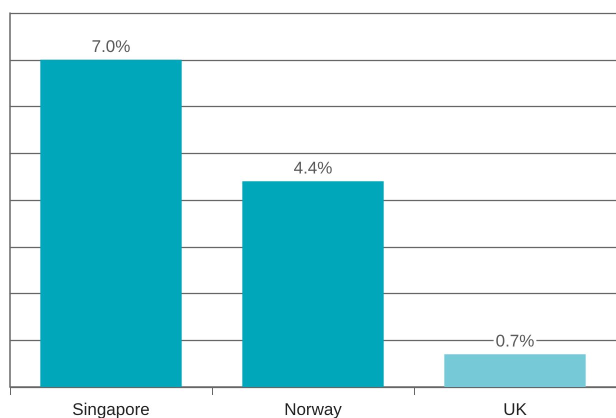  I want to click on data-label: 7.0%, so click(111, 46).